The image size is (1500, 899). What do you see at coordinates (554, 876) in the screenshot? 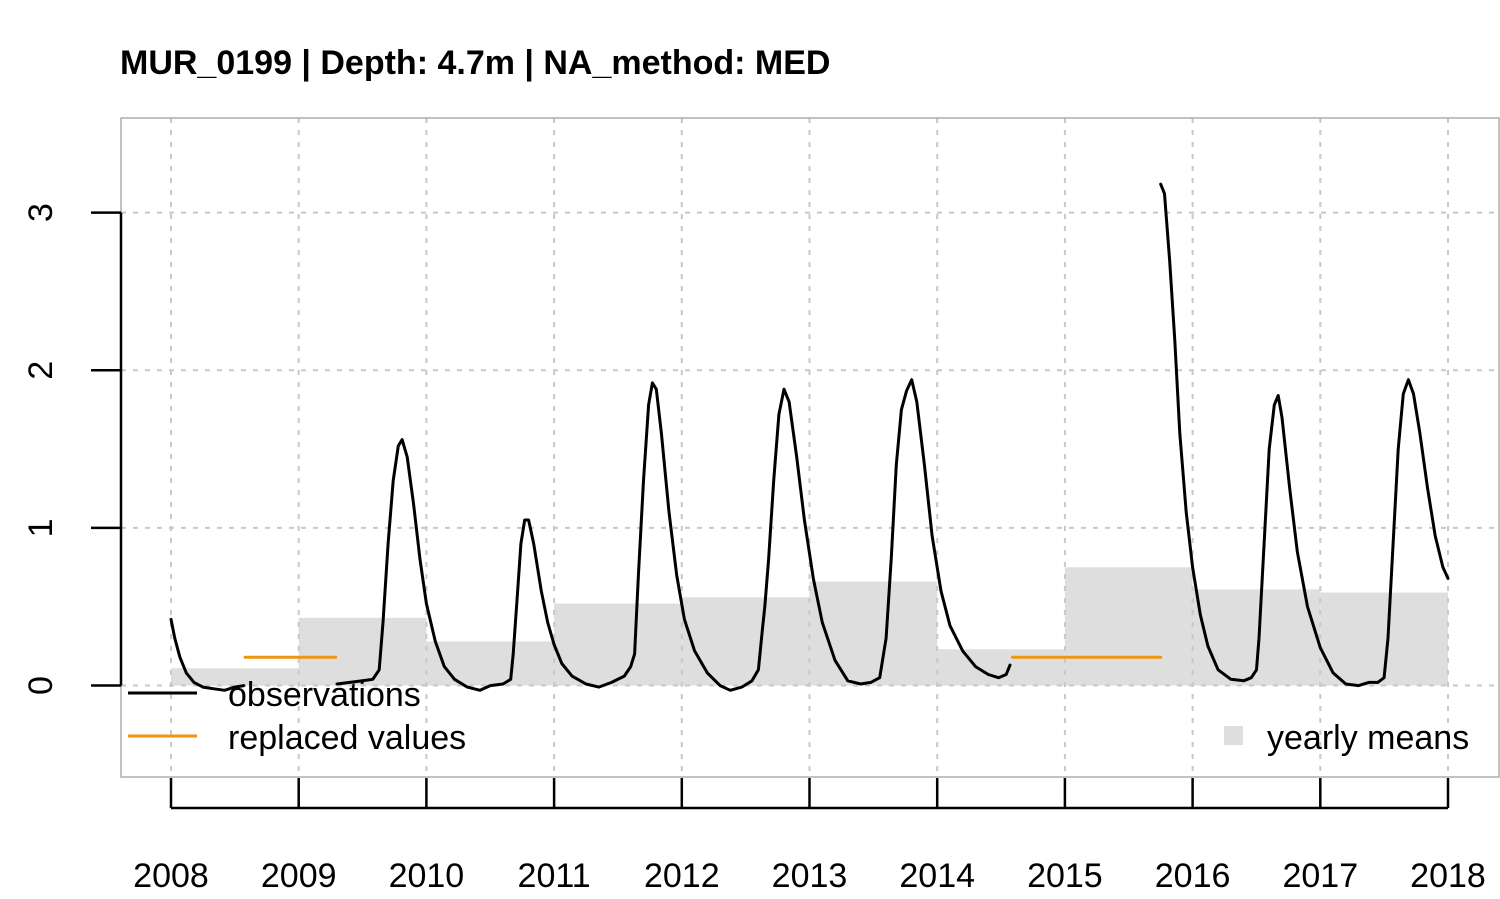
I see `x-tick-label: 2011` at bounding box center [554, 876].